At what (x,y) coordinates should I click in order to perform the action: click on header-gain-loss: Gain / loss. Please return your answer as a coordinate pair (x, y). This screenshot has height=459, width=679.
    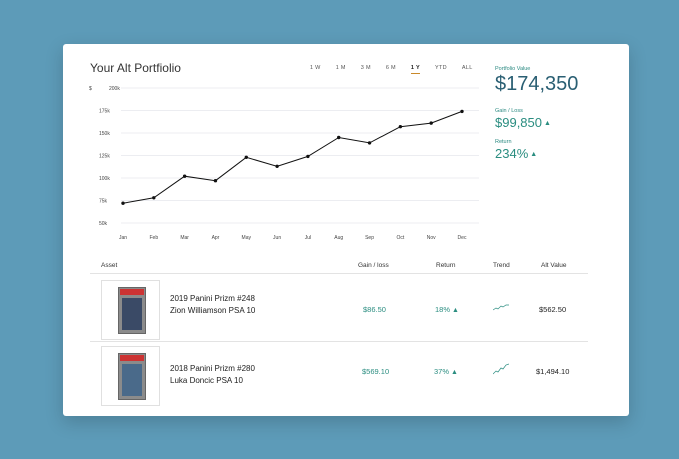
    Looking at the image, I should click on (373, 265).